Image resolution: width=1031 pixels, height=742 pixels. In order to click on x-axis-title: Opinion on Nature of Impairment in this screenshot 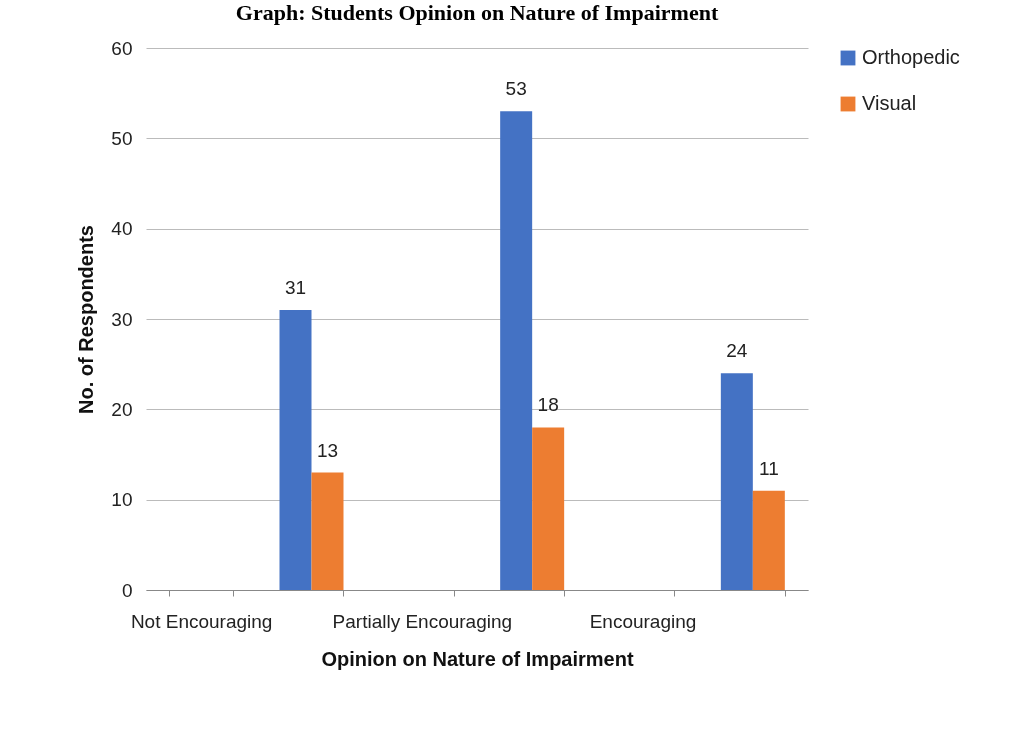, I will do `click(477, 658)`.